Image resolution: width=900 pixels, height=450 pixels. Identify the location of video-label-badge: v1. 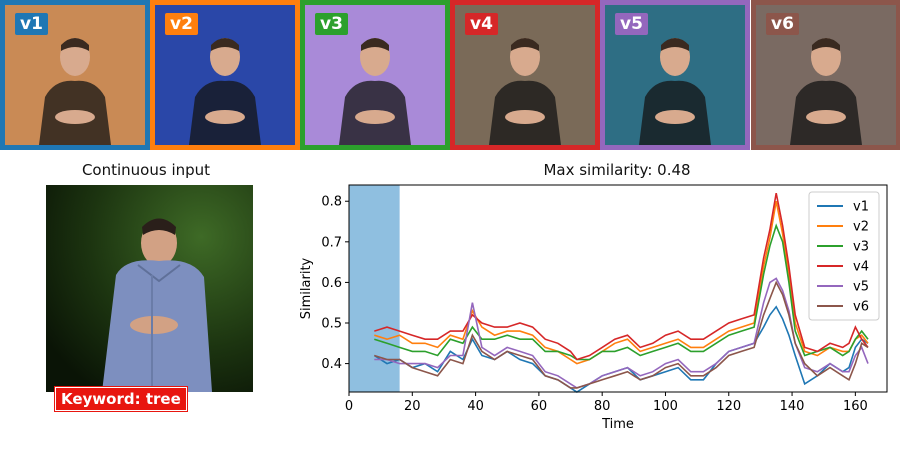
(31, 24).